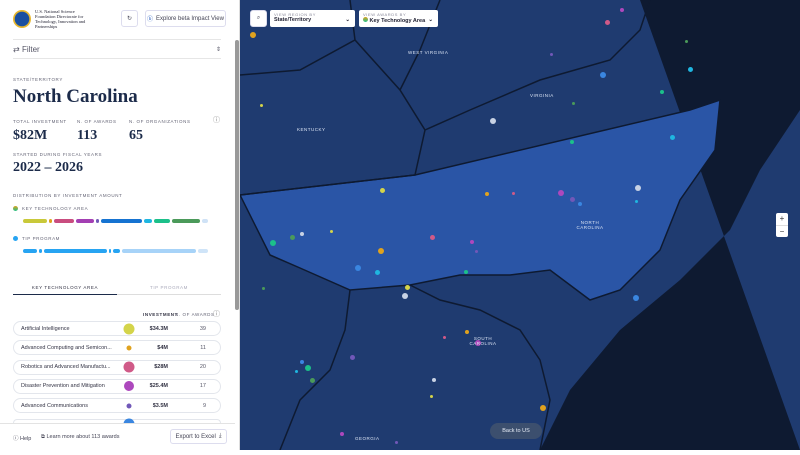 The width and height of the screenshot is (800, 455). What do you see at coordinates (398, 18) in the screenshot?
I see `view-awards-select: VIEW AWARDS BY Key Technology Area ⌄` at bounding box center [398, 18].